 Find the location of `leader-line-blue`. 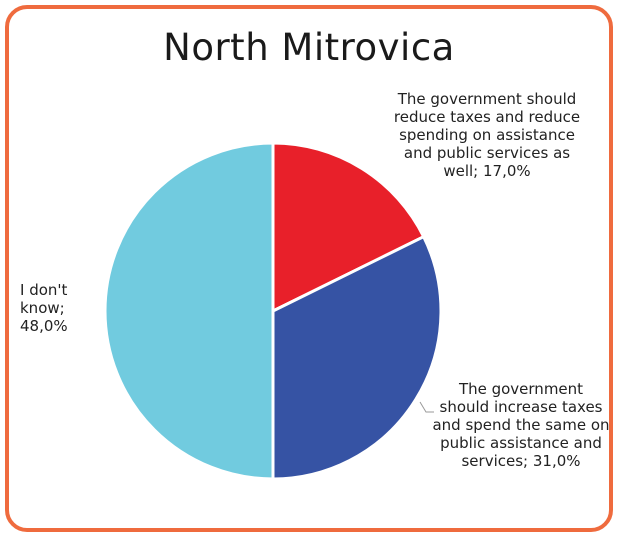

leader-line-blue is located at coordinates (426, 407).